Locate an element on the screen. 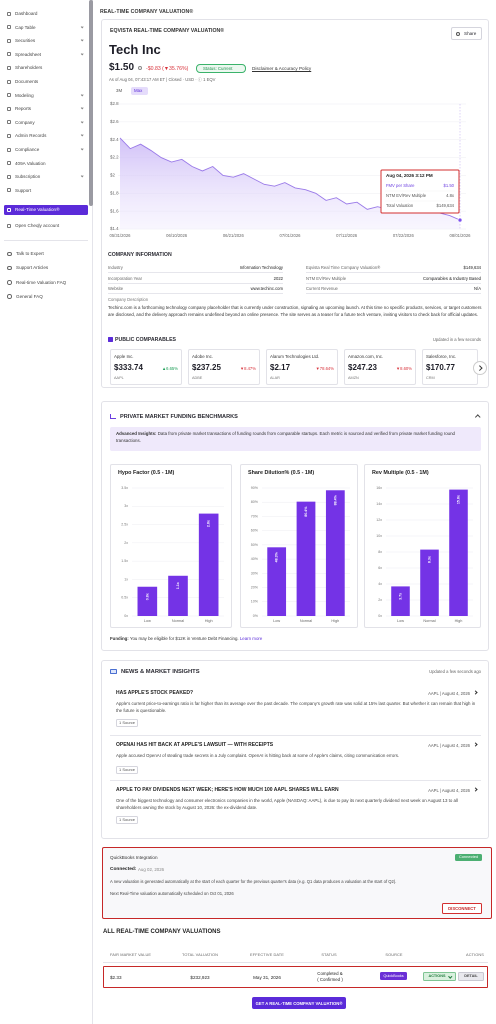 Image resolution: width=496 pixels, height=1024 pixels. info-value: Comparables & Industry Based is located at coordinates (452, 278).